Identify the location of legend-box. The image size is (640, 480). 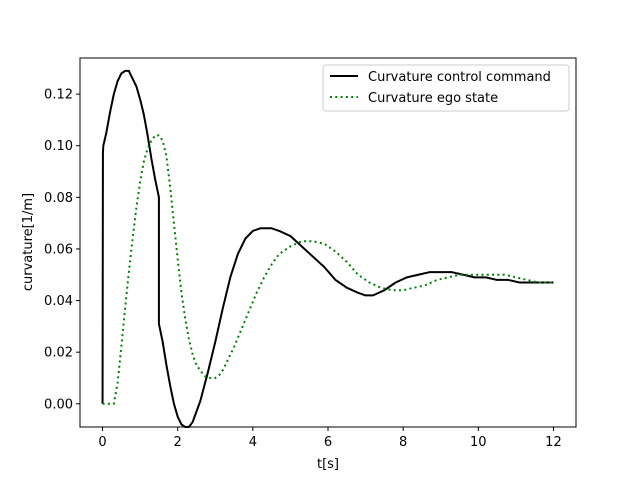
(446, 88).